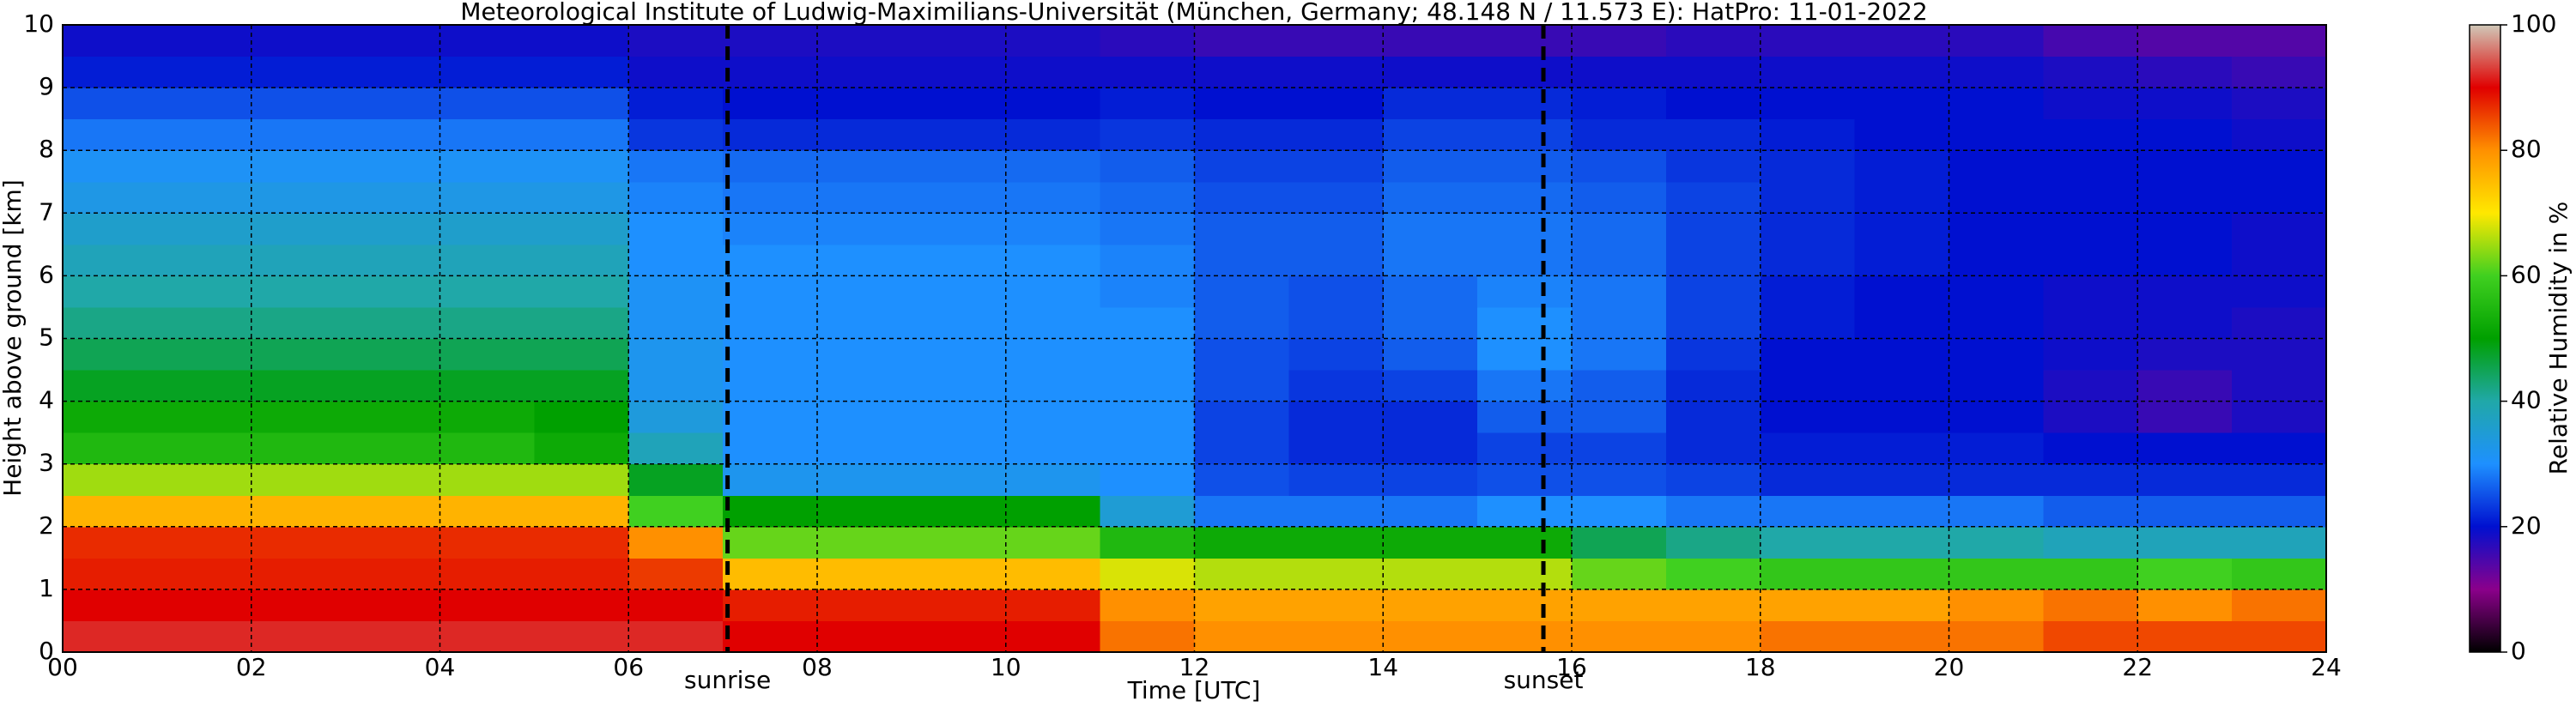  What do you see at coordinates (2526, 400) in the screenshot?
I see `colorbar-tick-label: 40` at bounding box center [2526, 400].